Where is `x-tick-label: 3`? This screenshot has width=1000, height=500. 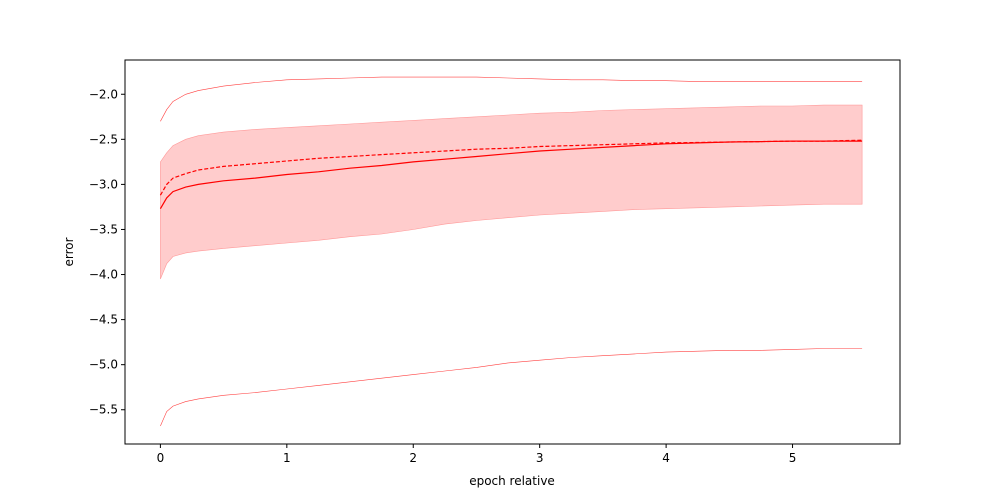
x-tick-label: 3 is located at coordinates (540, 458).